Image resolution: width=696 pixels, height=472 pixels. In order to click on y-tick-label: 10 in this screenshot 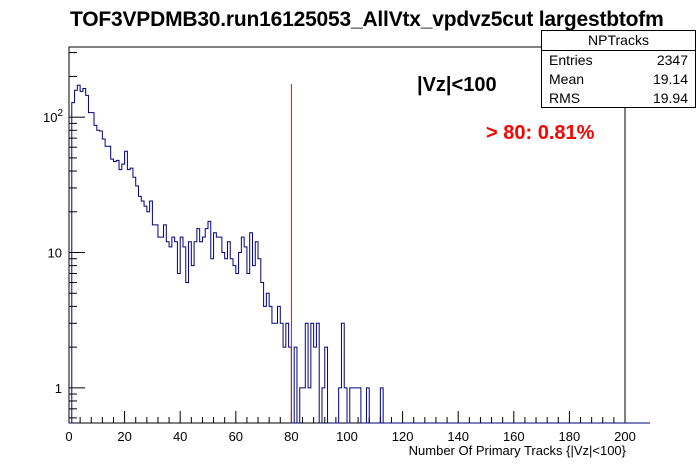, I will do `click(55, 253)`.